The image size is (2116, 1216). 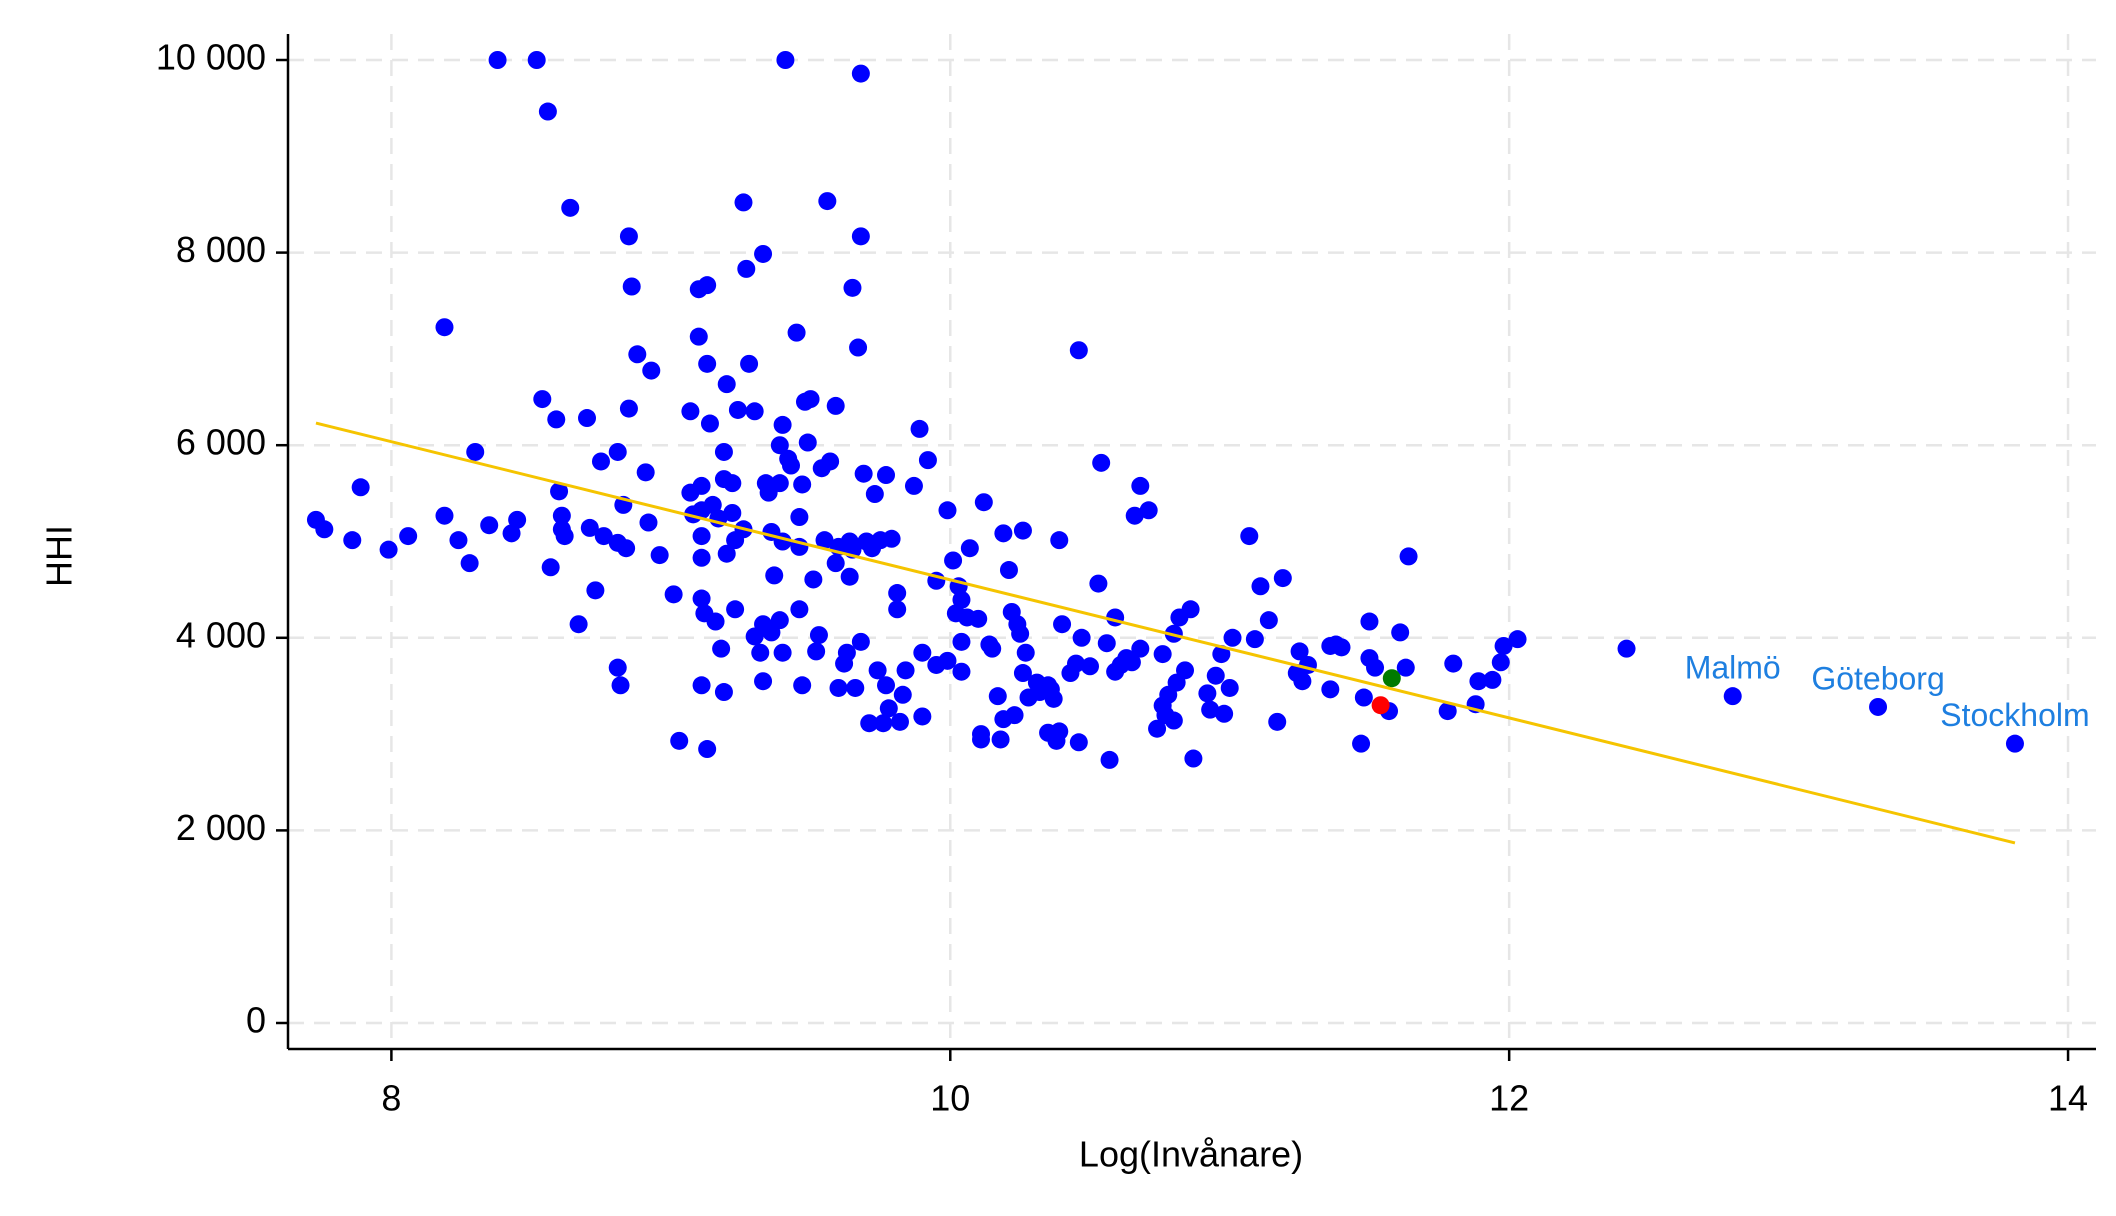 I want to click on x-tick-label: 10, so click(x=950, y=1098).